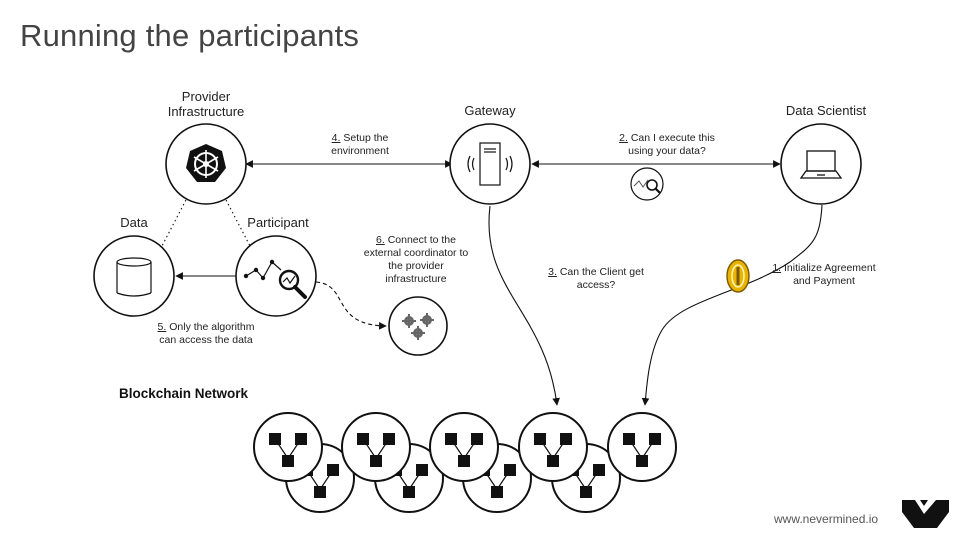 The image size is (960, 540). I want to click on step-1-label: 1. Initialize Agreement and Payment, so click(824, 274).